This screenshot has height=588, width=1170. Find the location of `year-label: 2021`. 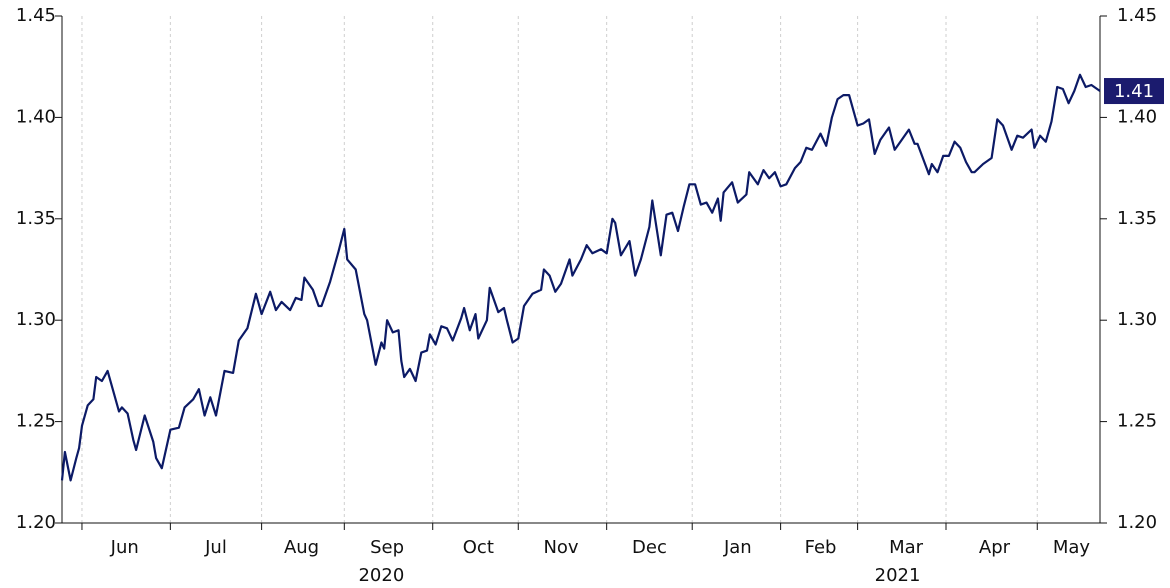

year-label: 2021 is located at coordinates (898, 575).